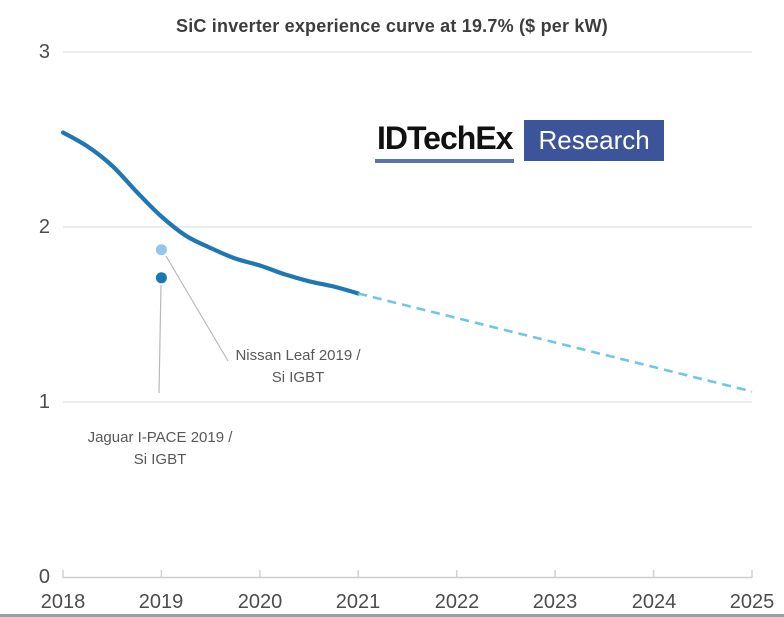 This screenshot has height=617, width=784. I want to click on x-axis-ticks, so click(407, 574).